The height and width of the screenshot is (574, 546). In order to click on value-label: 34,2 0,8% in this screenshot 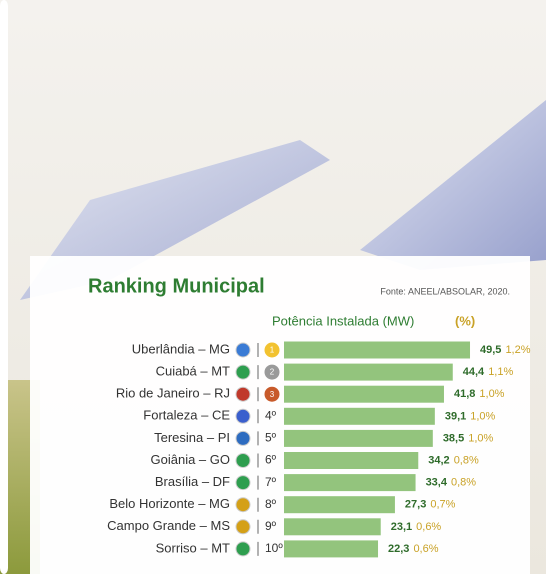, I will do `click(453, 460)`.